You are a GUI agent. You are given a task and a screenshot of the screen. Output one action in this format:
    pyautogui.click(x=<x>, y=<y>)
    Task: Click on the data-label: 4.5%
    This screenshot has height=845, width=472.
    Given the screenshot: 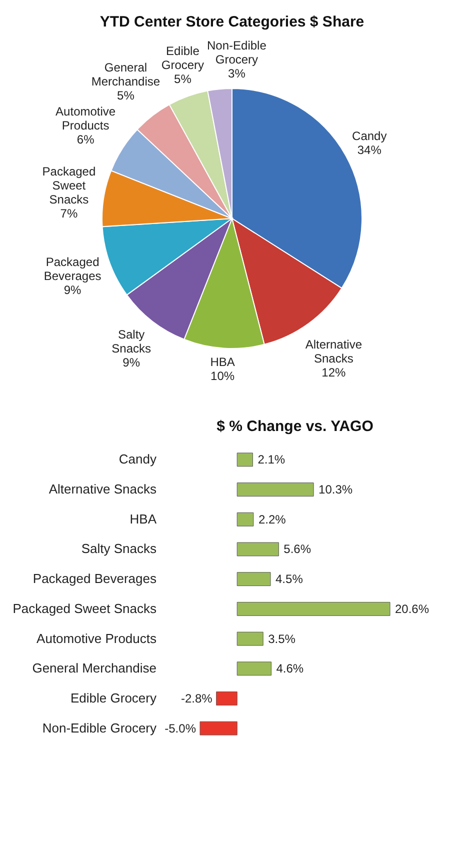 What is the action you would take?
    pyautogui.click(x=290, y=579)
    